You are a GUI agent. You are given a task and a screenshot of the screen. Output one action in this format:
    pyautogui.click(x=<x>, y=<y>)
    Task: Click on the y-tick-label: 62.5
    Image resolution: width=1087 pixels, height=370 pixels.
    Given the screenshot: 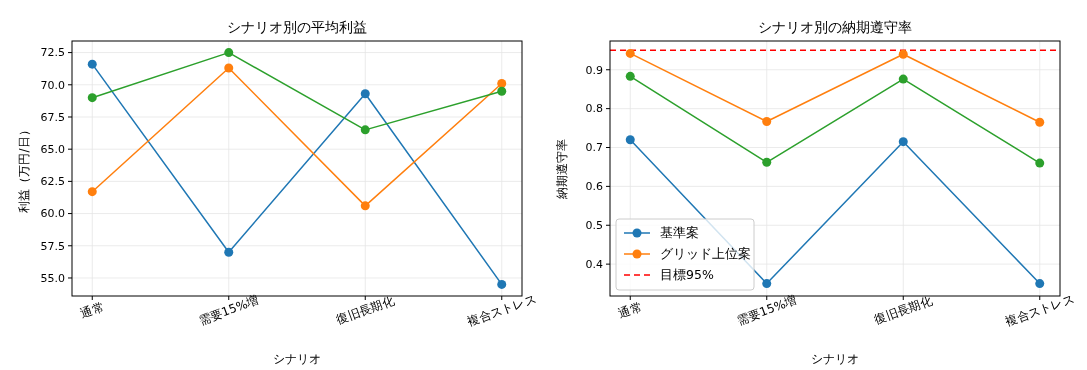 What is the action you would take?
    pyautogui.click(x=52, y=182)
    